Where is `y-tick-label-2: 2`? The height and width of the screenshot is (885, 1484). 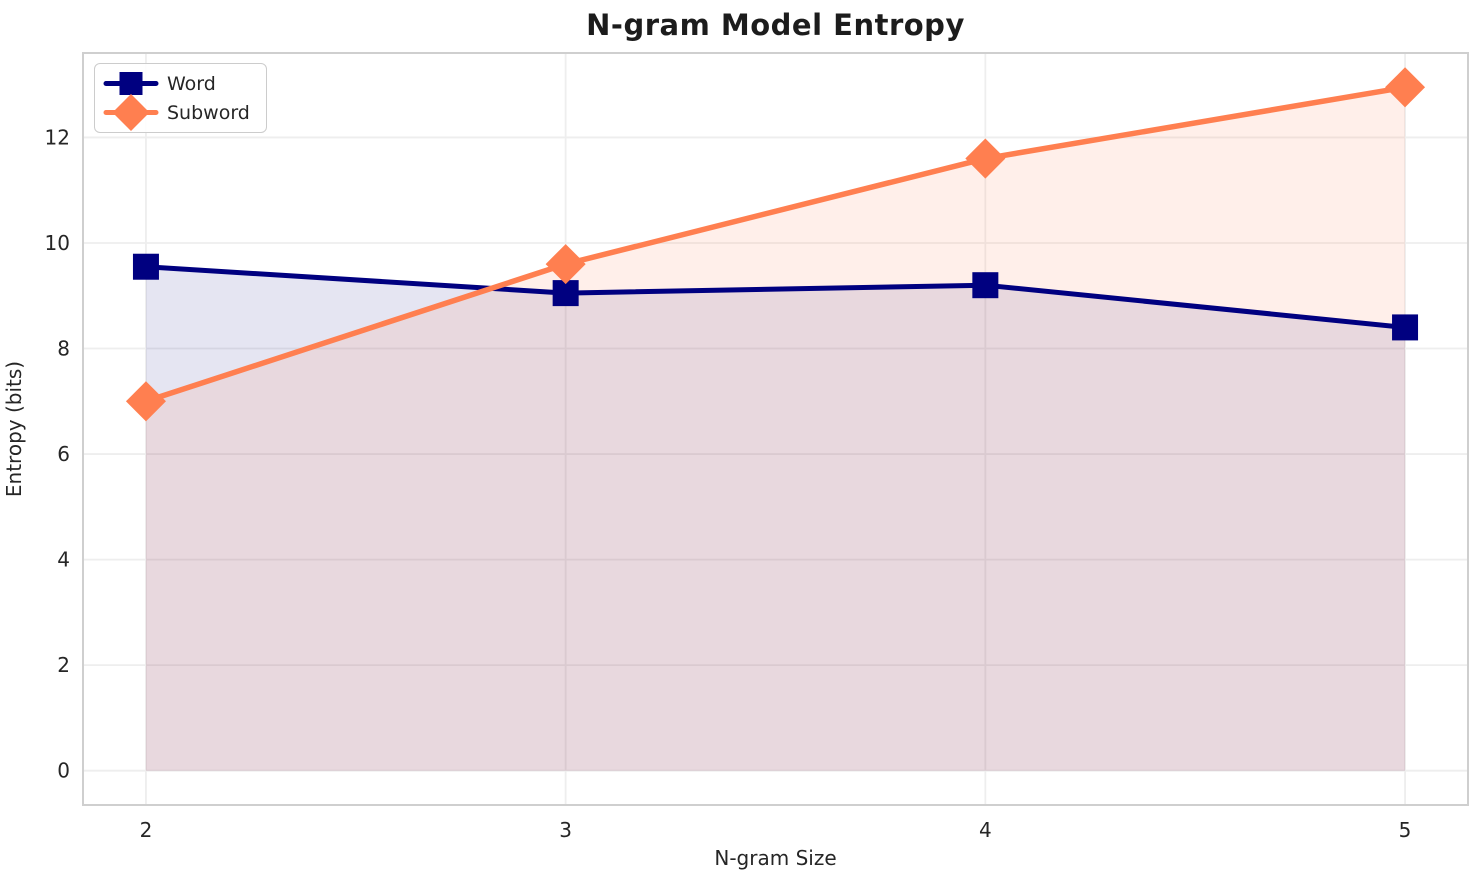 y-tick-label-2: 2 is located at coordinates (63, 665).